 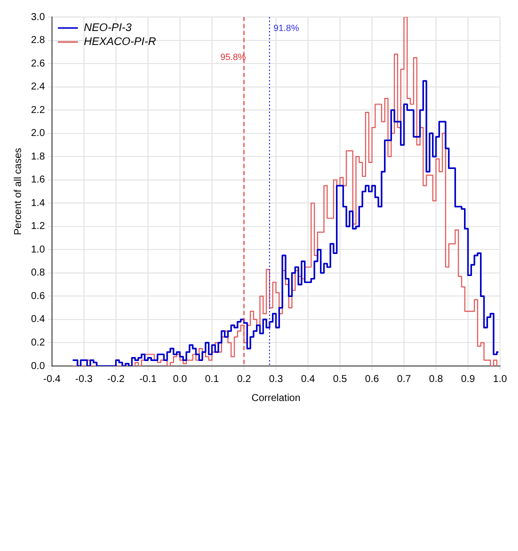 I want to click on y-tick-label: 1.0, so click(x=38, y=250).